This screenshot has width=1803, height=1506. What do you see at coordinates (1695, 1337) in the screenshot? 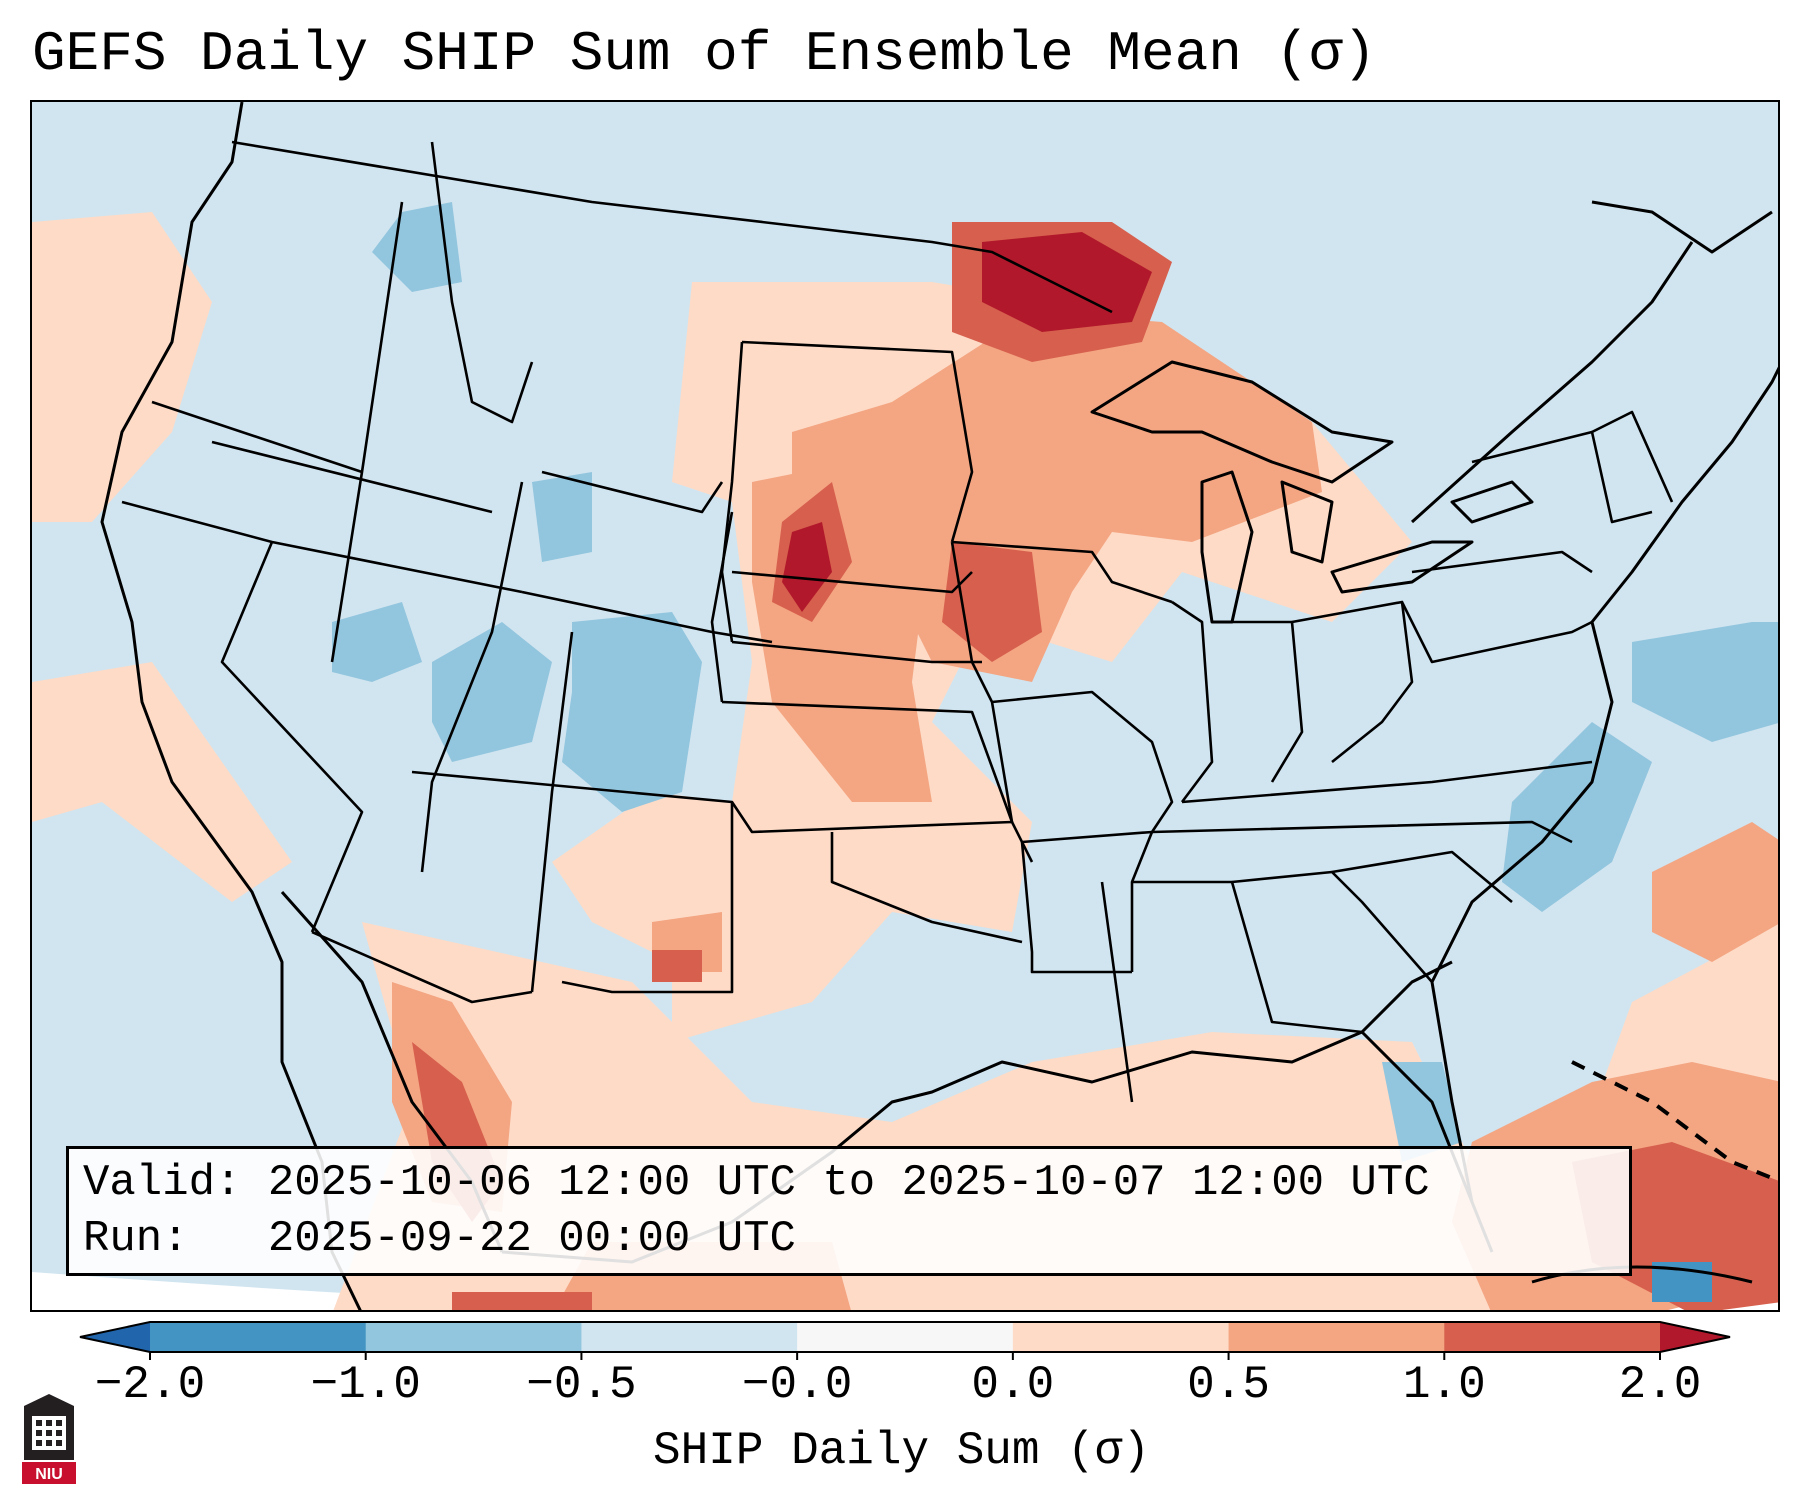
I see `colorbar-extend-high` at bounding box center [1695, 1337].